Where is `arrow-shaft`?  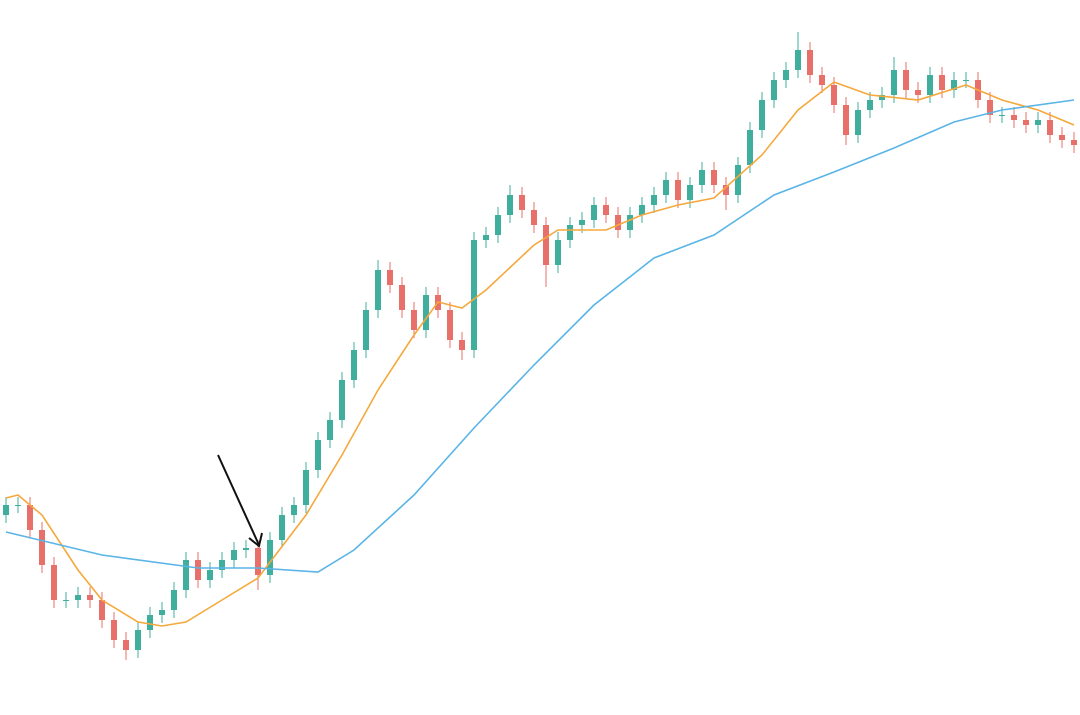
arrow-shaft is located at coordinates (238, 500).